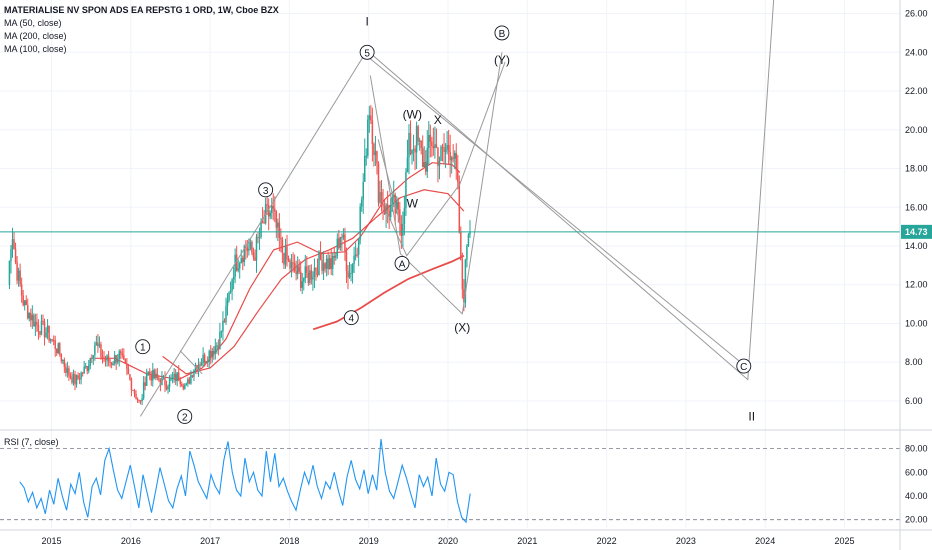 This screenshot has height=550, width=932. What do you see at coordinates (916, 52) in the screenshot?
I see `y-tick-label: 24.00` at bounding box center [916, 52].